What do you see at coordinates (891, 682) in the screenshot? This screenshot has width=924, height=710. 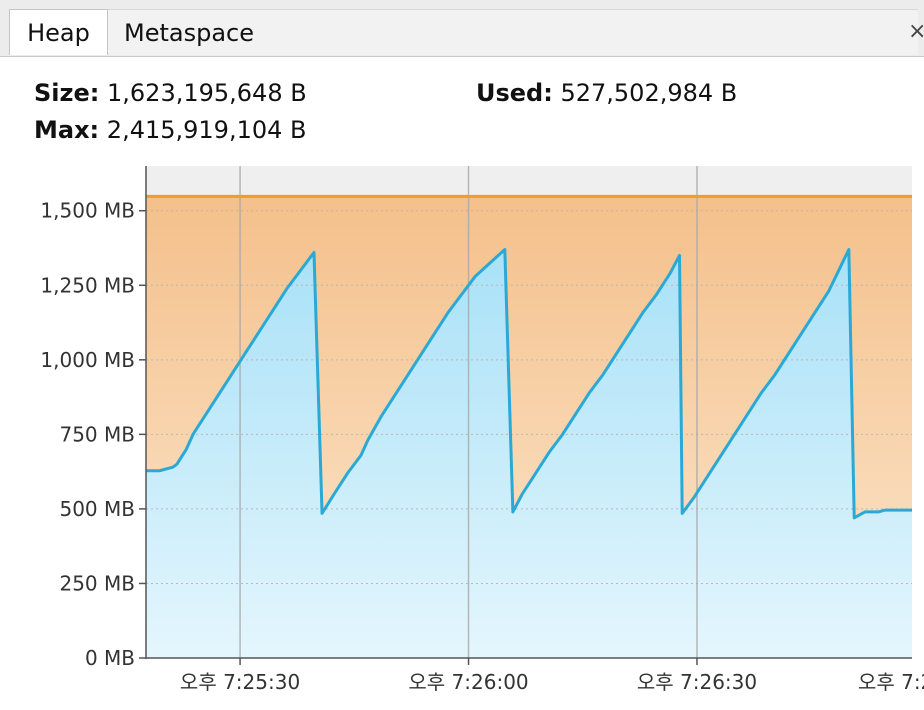 I see `x-tick-label-3: 오후 7:2` at bounding box center [891, 682].